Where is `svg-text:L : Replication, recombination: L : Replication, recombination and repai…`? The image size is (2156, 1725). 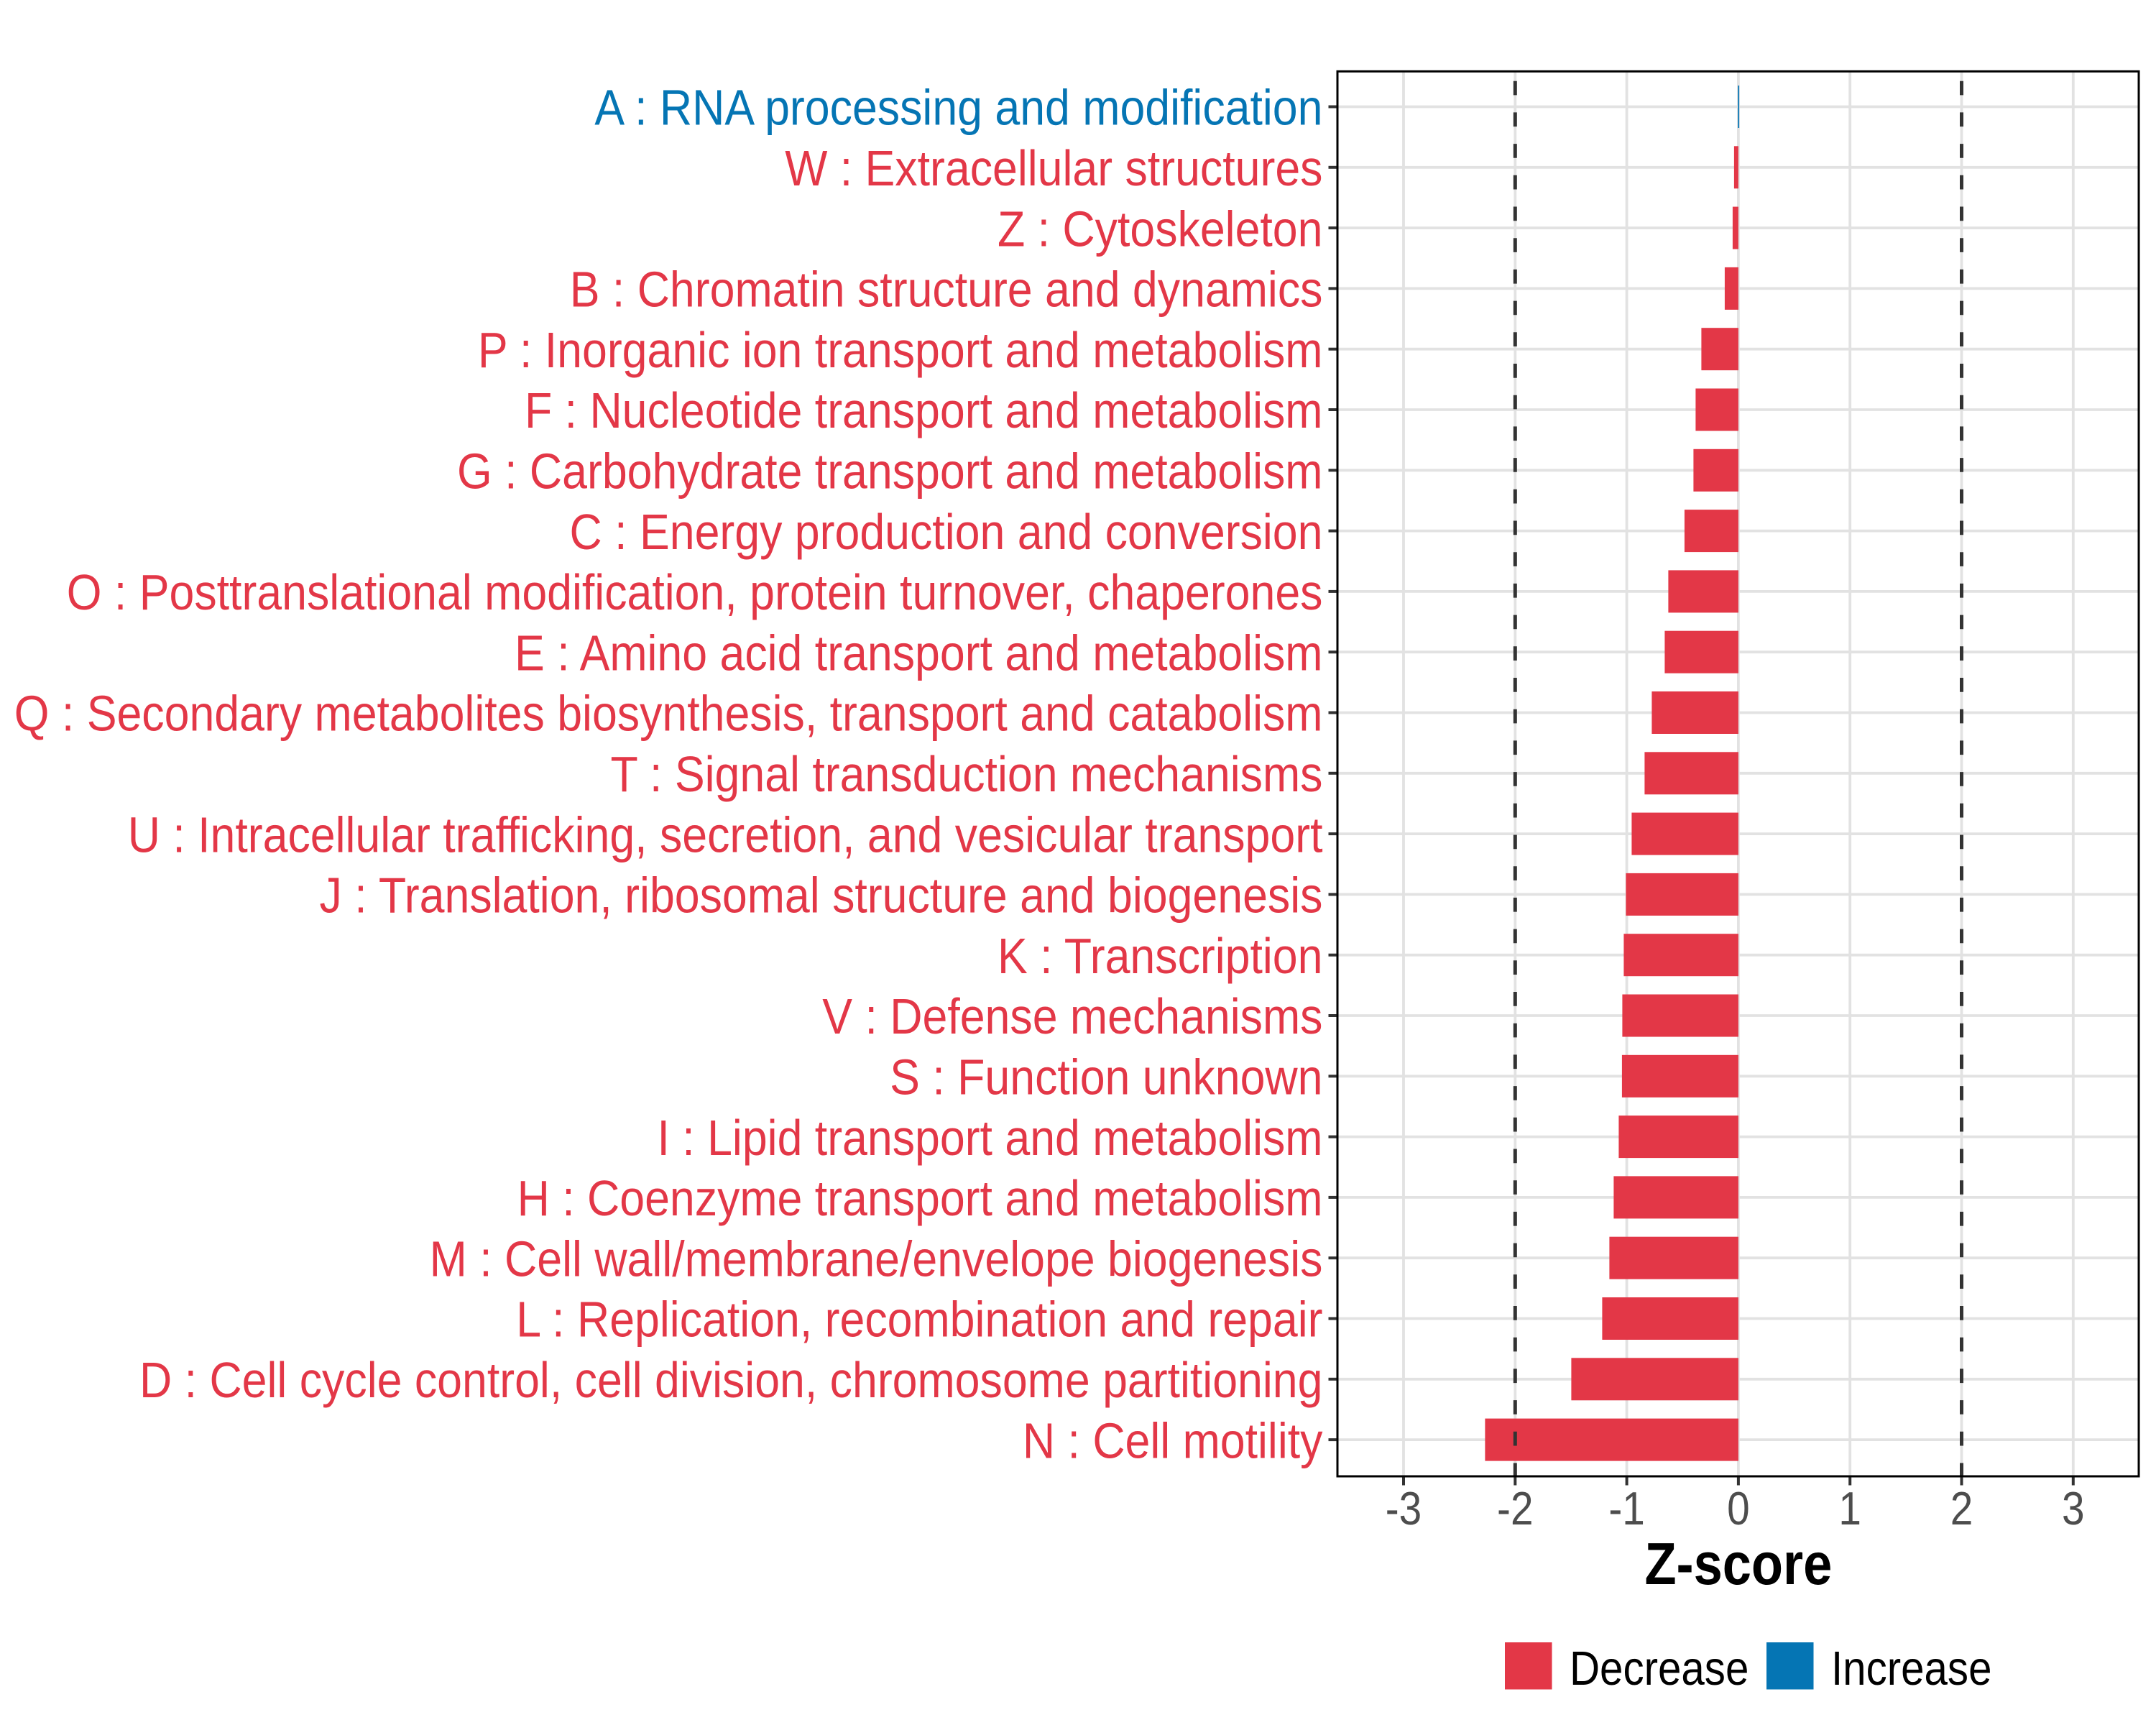
svg-text:L : Replication, recombination: L : Replication, recombination and repai… is located at coordinates (919, 1320).